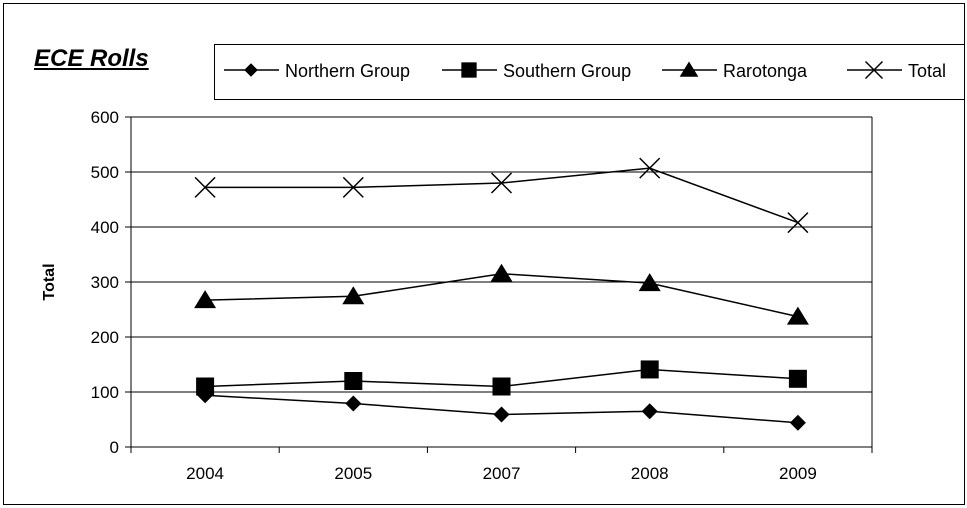  Describe the element at coordinates (105, 392) in the screenshot. I see `y-tick-label: 100` at that location.